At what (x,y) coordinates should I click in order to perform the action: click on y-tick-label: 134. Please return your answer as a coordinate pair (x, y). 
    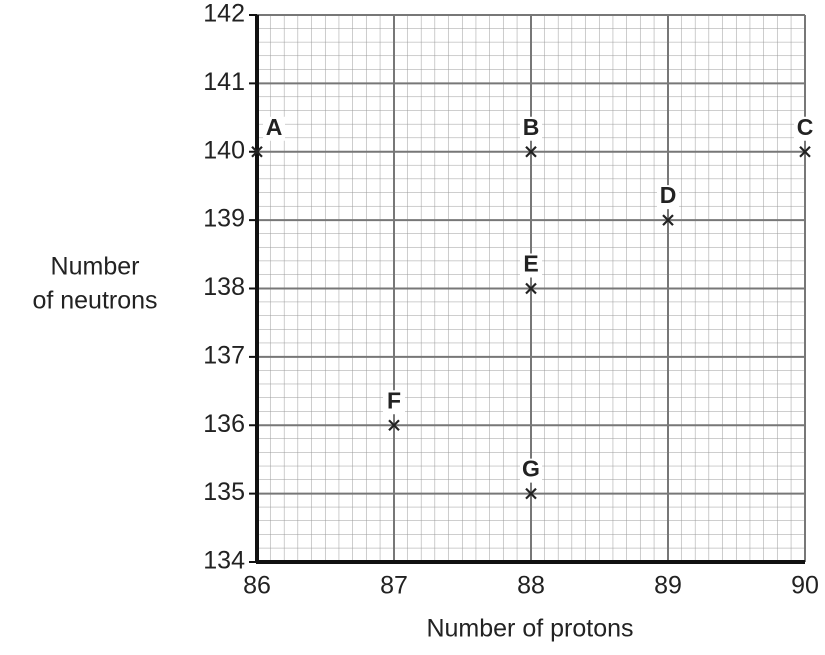
    Looking at the image, I should click on (224, 561).